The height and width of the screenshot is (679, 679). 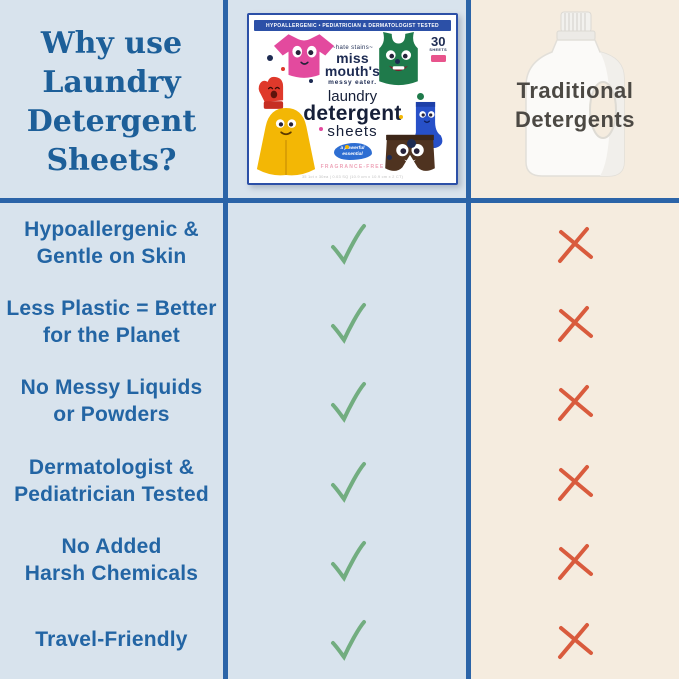 I want to click on table-row: No Messy Liquids or Powders, so click(x=339, y=401).